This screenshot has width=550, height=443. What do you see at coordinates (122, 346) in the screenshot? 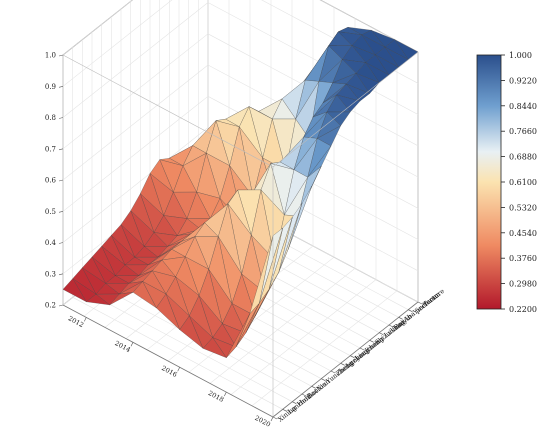
I see `x-tick-label: 2014` at bounding box center [122, 346].